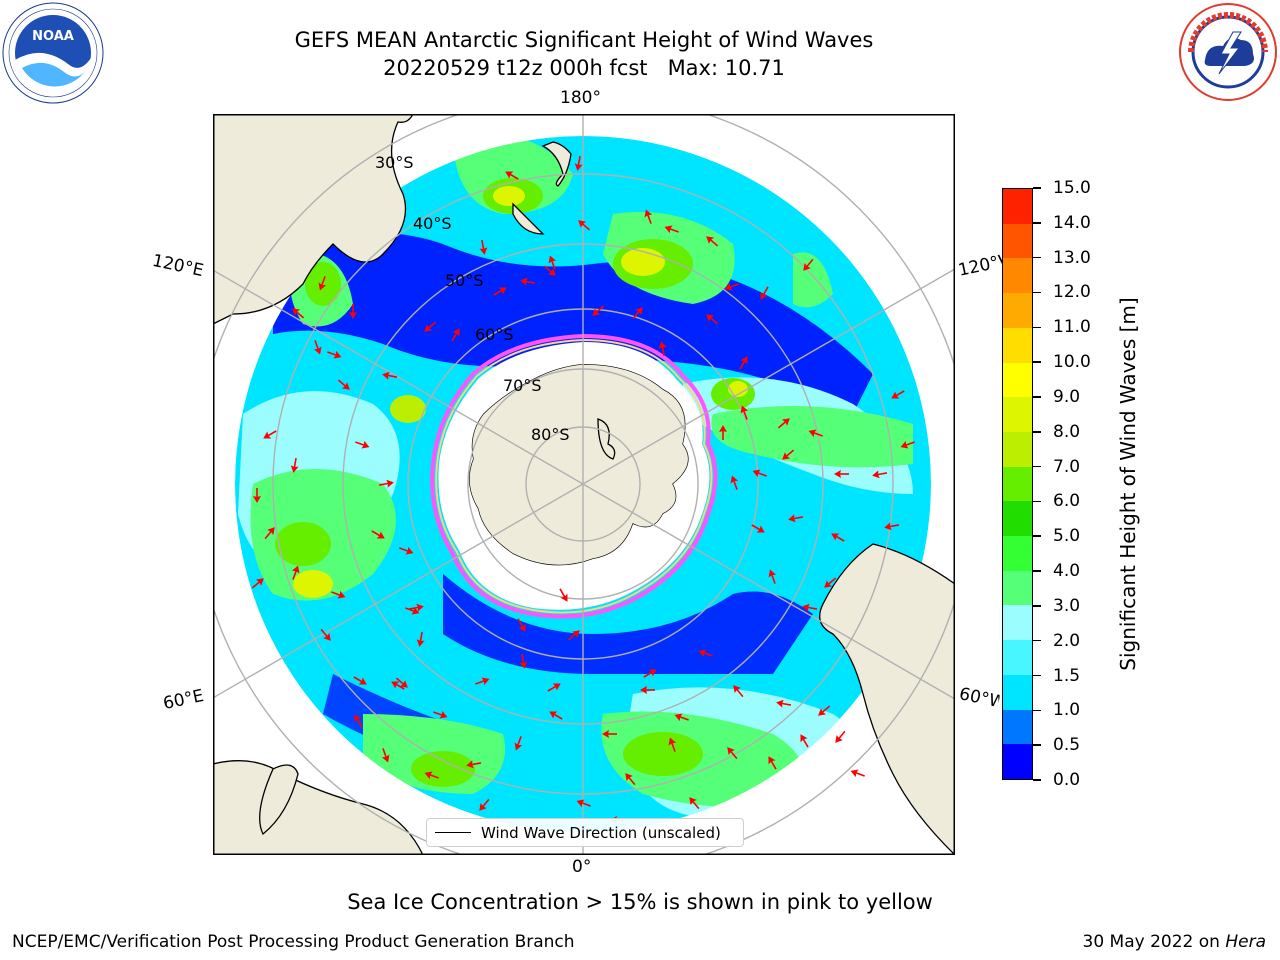  I want to click on lat-label-40s: 40°S, so click(432, 223).